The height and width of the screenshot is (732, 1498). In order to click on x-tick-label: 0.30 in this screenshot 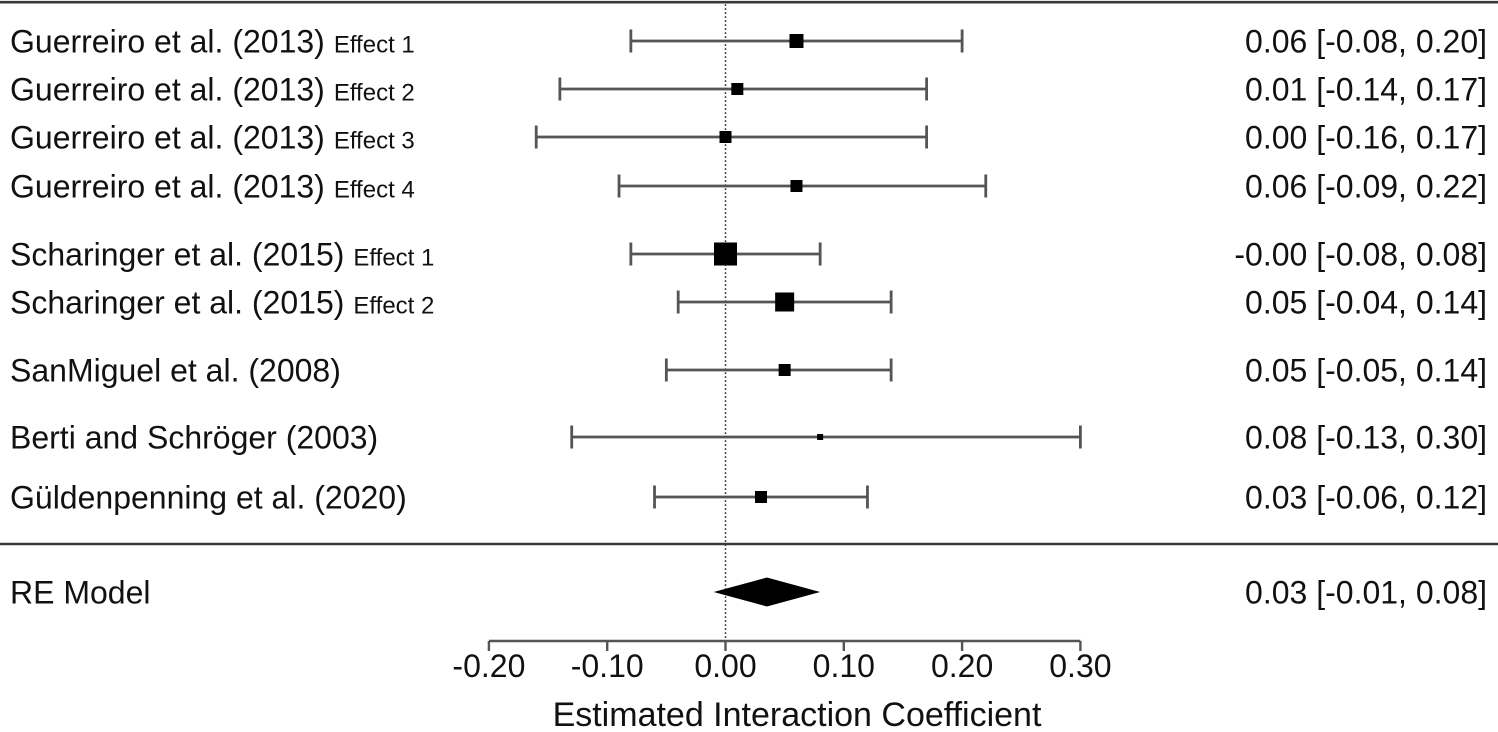, I will do `click(1080, 666)`.